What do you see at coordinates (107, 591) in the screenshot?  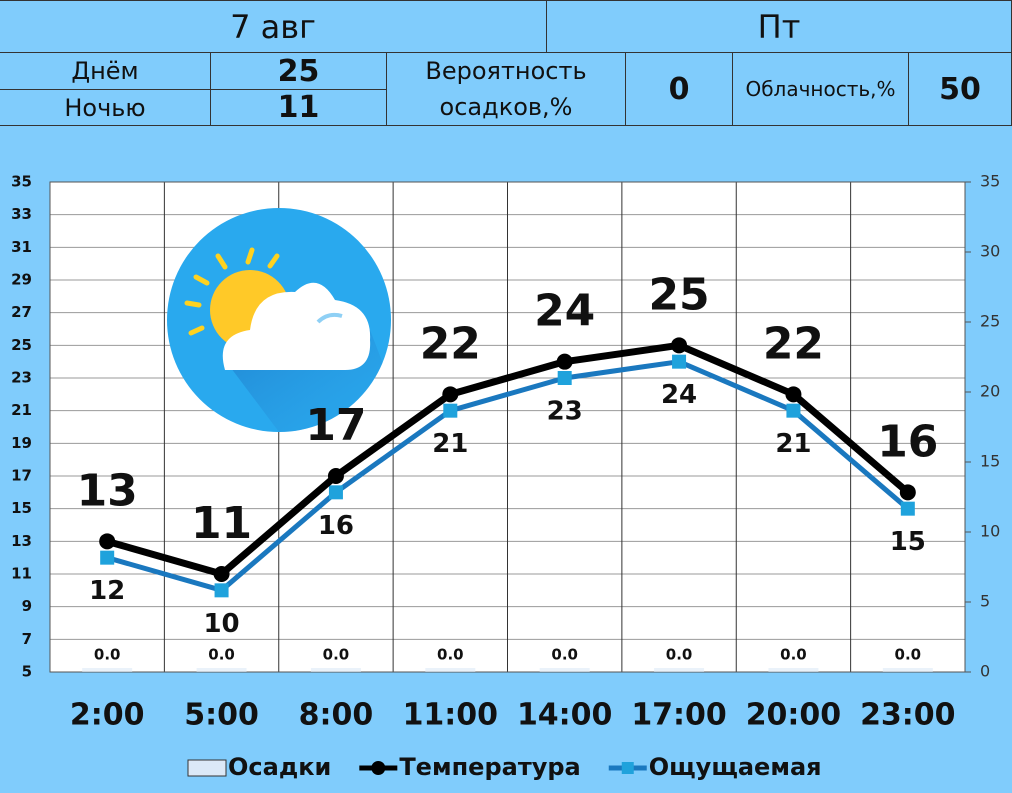 I see `feels-label: 12` at bounding box center [107, 591].